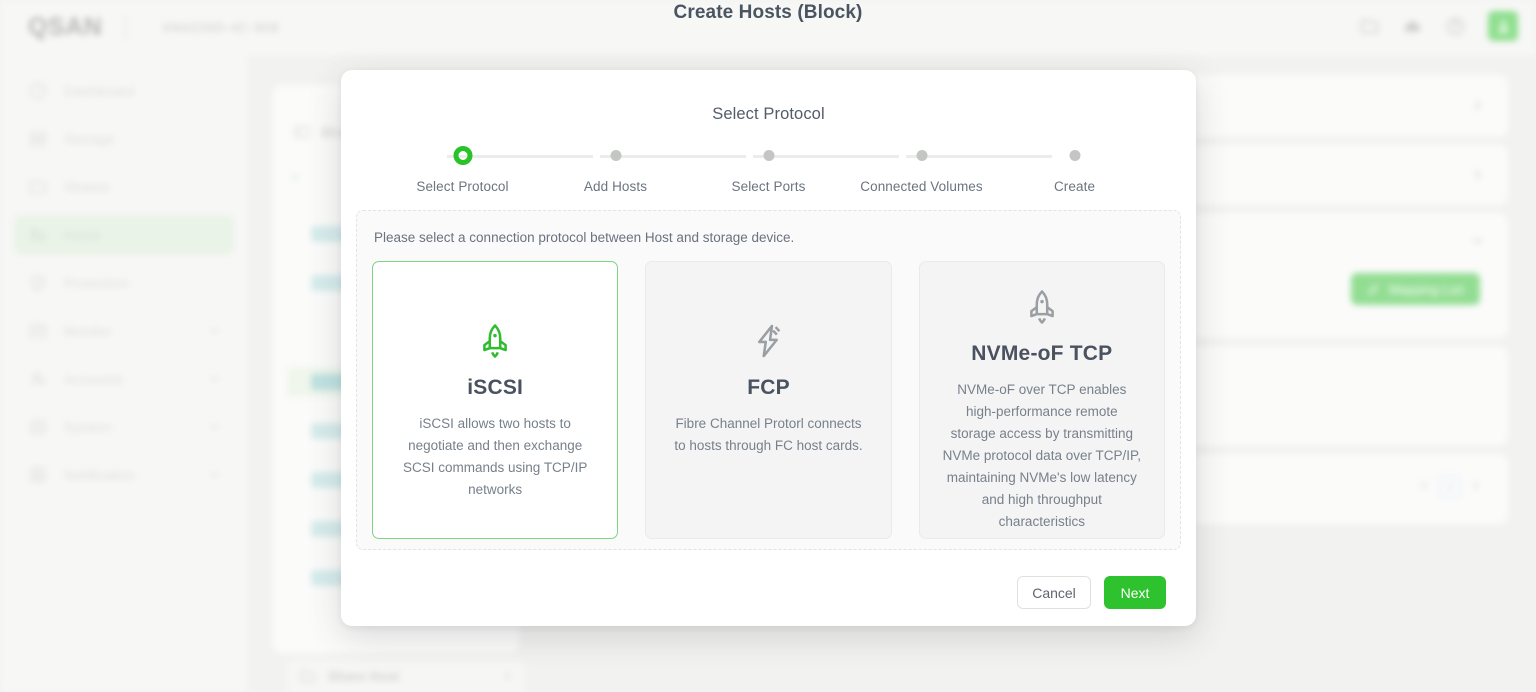 This screenshot has height=692, width=1536. I want to click on sidebar-item-label: Dashboard, so click(99, 91).